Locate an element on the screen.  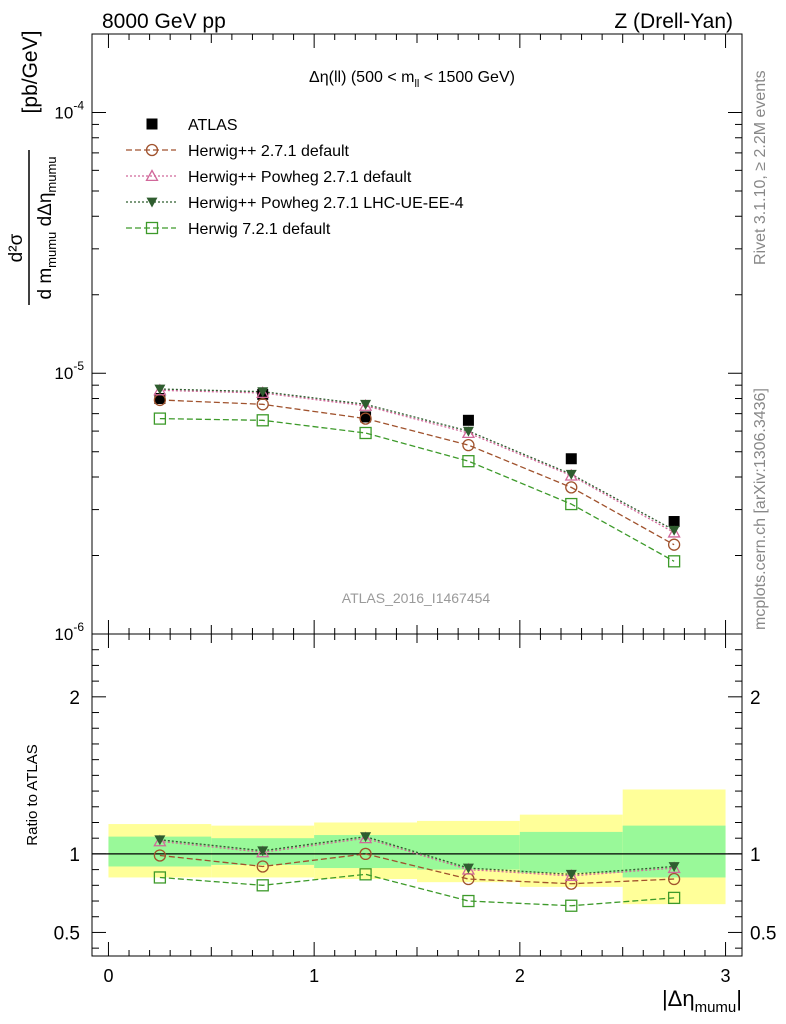
ratio-y-tick-label: 1 is located at coordinates (74, 855).